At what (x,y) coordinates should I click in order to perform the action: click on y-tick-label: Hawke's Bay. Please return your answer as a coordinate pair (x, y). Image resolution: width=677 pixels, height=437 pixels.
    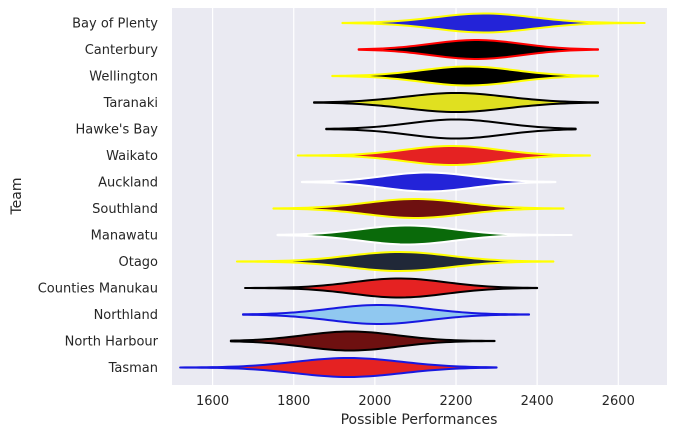
    Looking at the image, I should click on (117, 130).